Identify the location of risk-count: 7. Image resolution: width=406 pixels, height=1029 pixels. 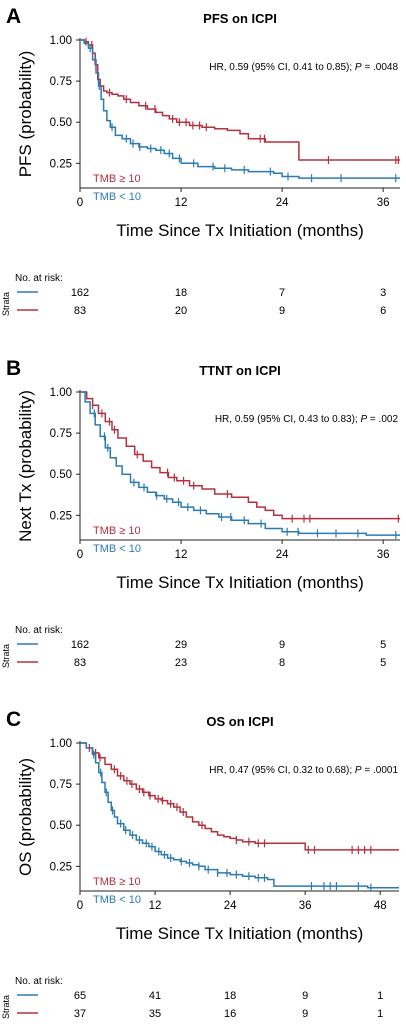
(282, 293).